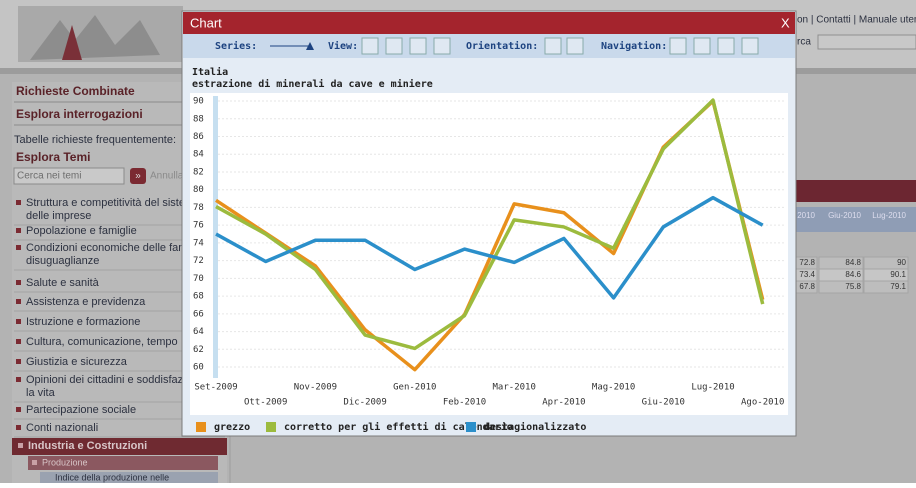  I want to click on orientation-v-button, so click(575, 46).